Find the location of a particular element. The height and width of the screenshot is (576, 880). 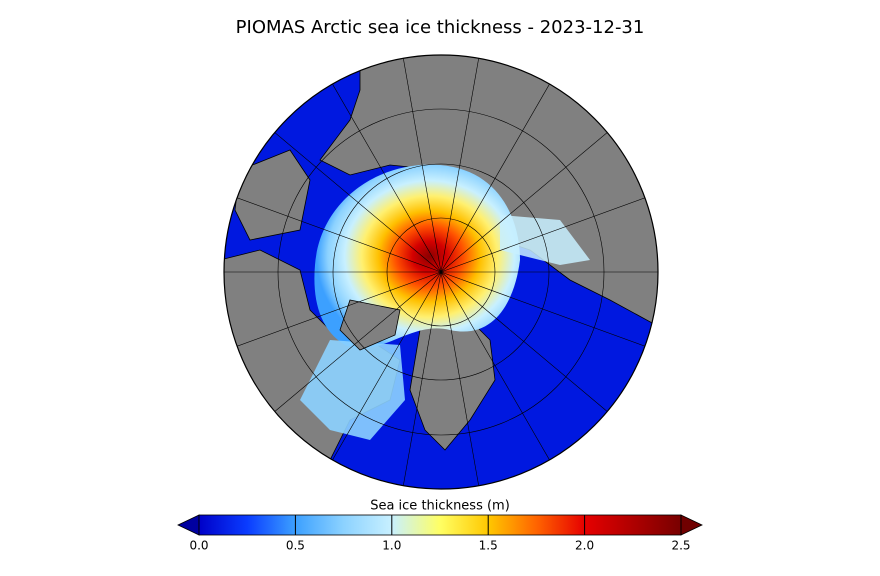

tick-label: 0.5 is located at coordinates (295, 546).